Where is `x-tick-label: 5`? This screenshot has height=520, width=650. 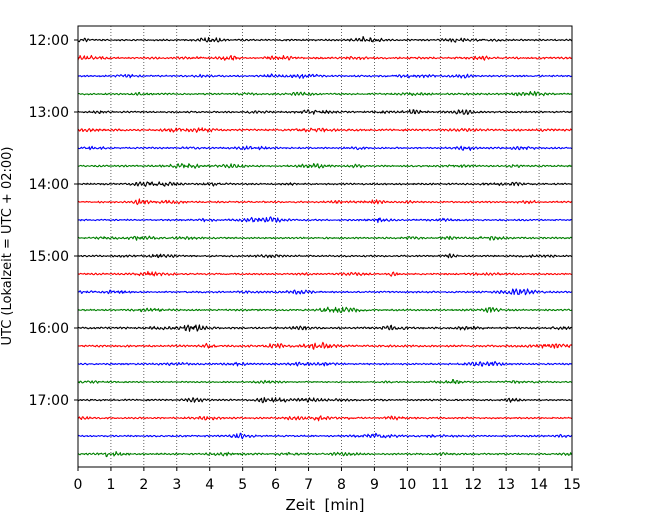
x-tick-label: 5 is located at coordinates (242, 485).